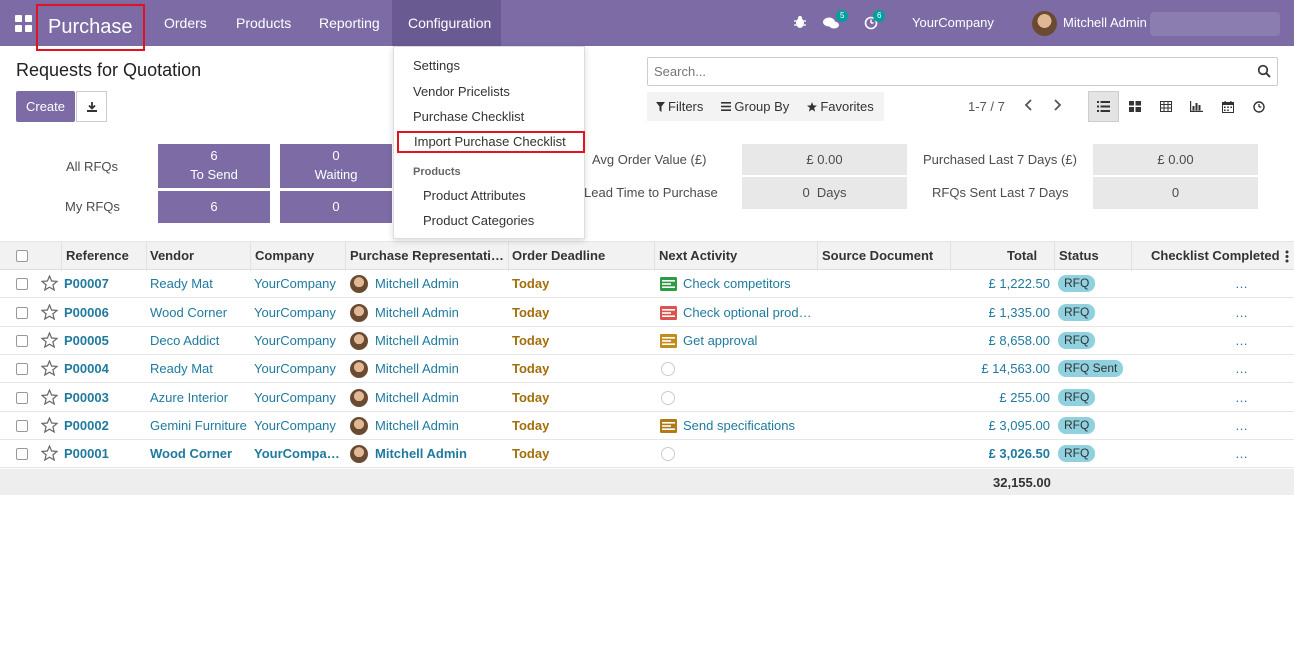  Describe the element at coordinates (986, 106) in the screenshot. I see `pager-value: 1-7 / 7` at that location.